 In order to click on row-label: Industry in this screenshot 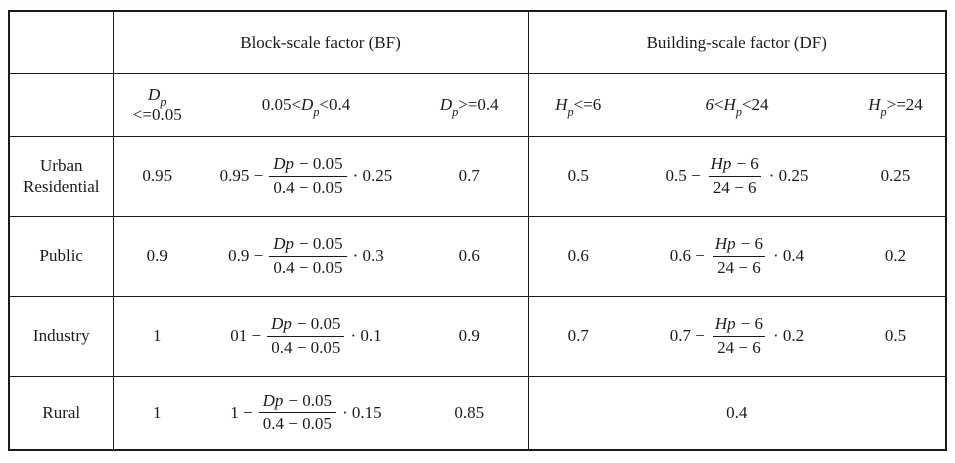, I will do `click(61, 336)`.